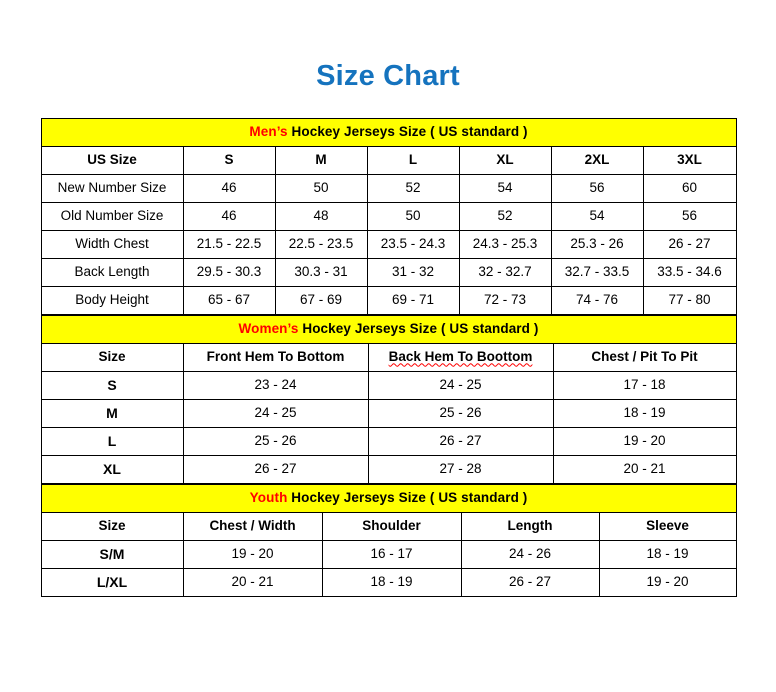 The image size is (776, 692). I want to click on womens-col-header-1: Front Hem To Bottom, so click(275, 357).